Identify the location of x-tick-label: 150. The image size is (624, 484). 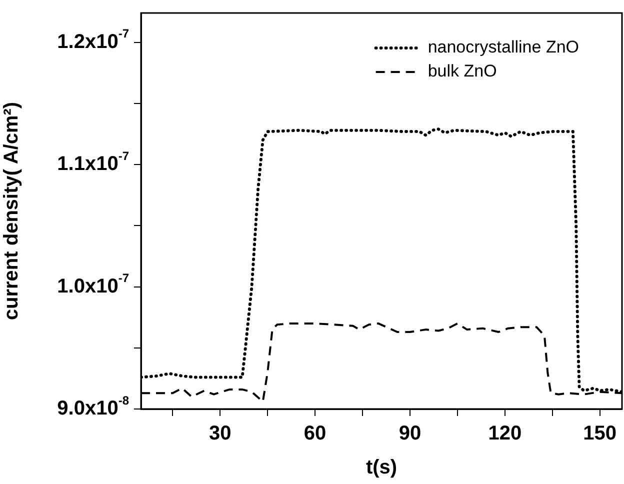
(600, 433).